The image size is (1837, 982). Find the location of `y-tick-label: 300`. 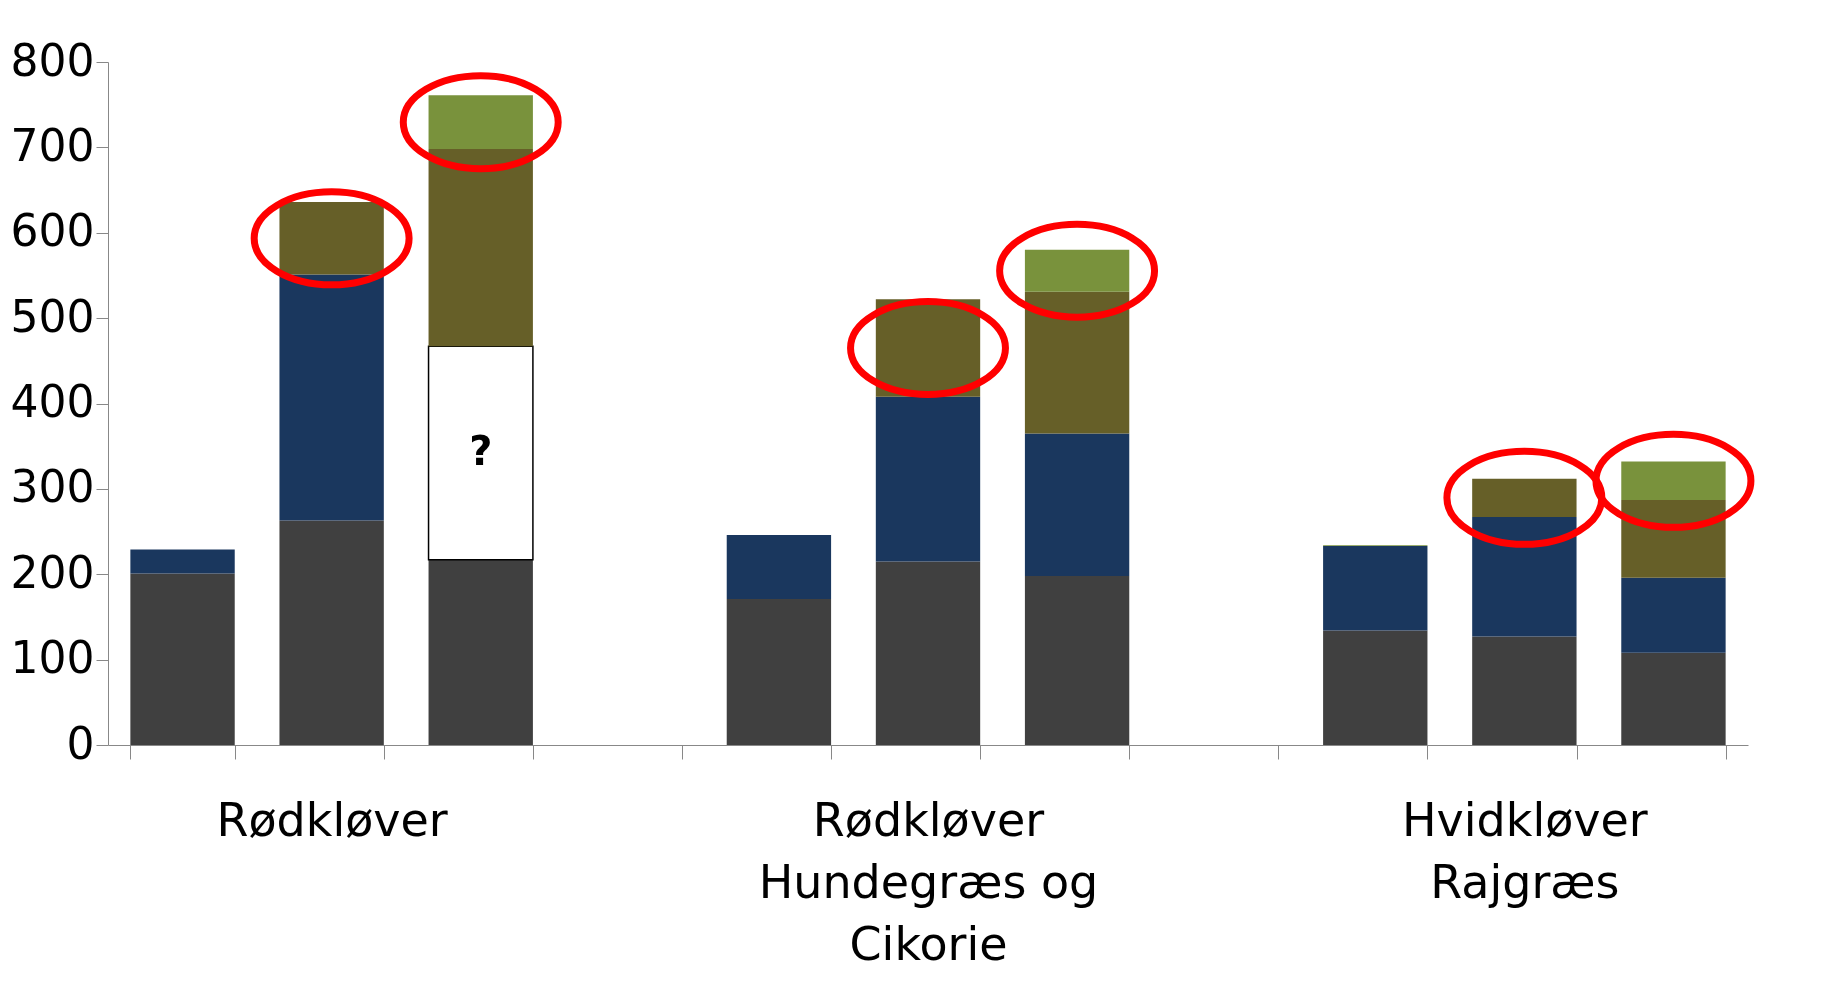

y-tick-label: 300 is located at coordinates (52, 487).